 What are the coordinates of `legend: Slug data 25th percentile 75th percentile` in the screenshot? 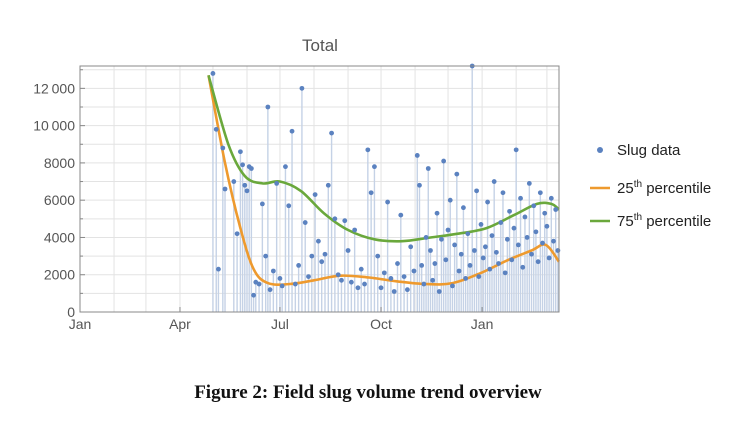 It's located at (650, 186).